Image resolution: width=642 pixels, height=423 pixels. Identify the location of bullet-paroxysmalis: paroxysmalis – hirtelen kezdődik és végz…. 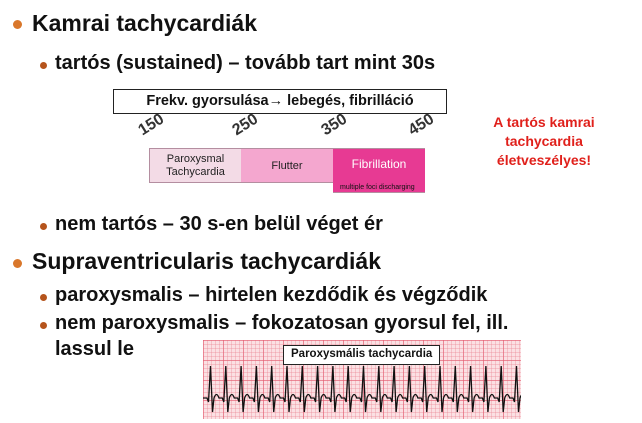
(271, 295).